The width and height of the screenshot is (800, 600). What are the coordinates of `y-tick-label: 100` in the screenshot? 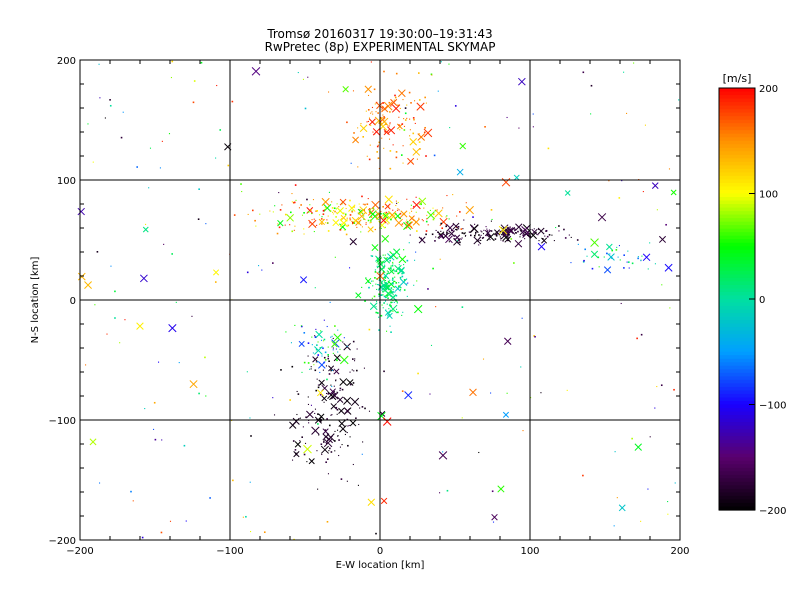 It's located at (66, 181).